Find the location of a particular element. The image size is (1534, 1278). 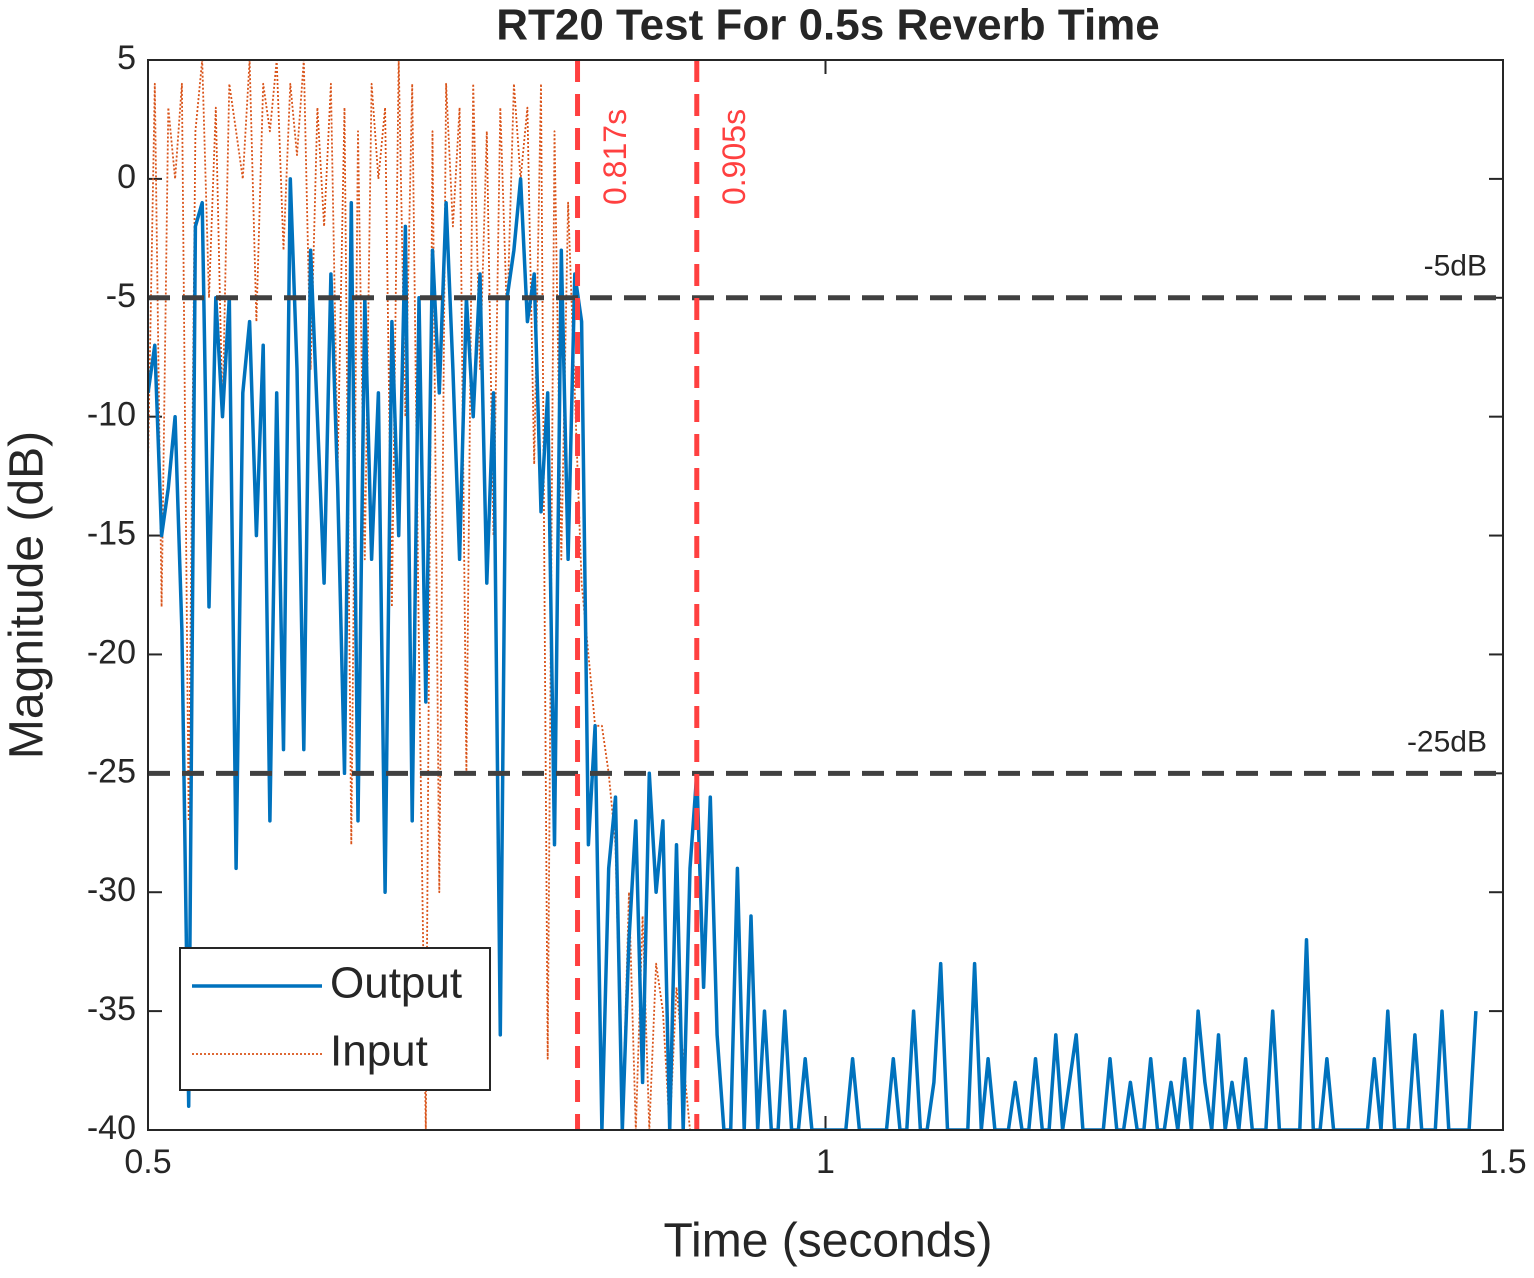

legend-label: Input is located at coordinates (379, 1051).